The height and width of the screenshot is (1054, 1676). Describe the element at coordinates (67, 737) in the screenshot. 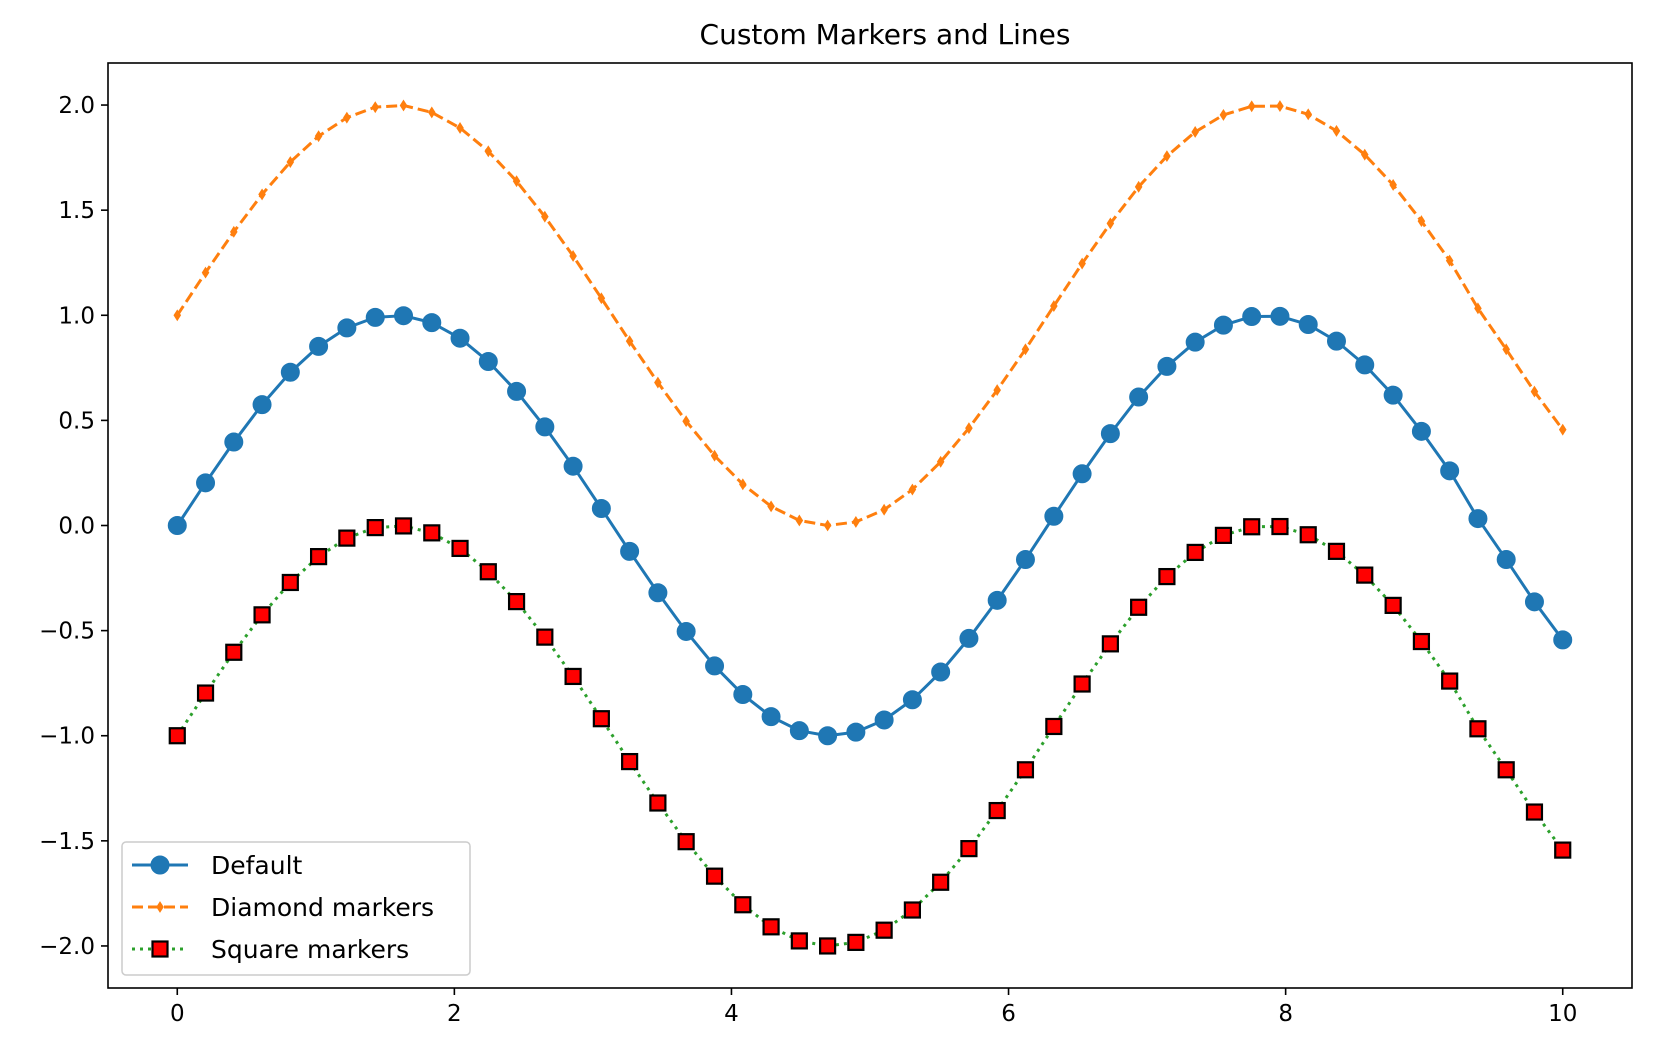

I see `y-tick-label: −1.0` at that location.